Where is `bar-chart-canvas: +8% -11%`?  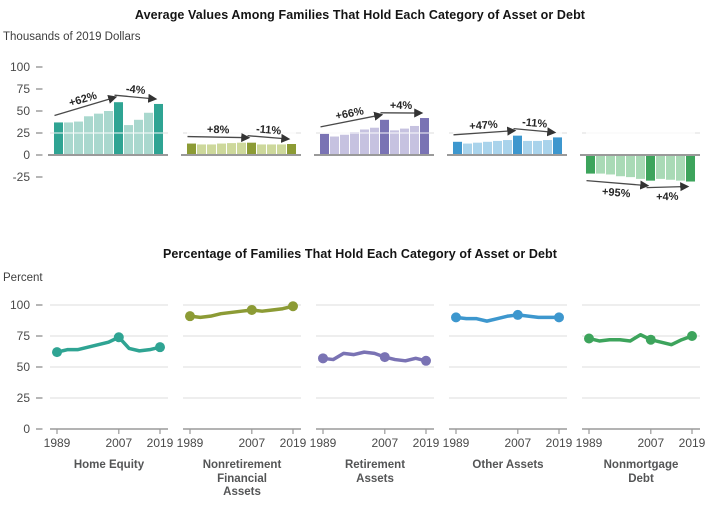
bar-chart-canvas: +8% -11% is located at coordinates (241, 139).